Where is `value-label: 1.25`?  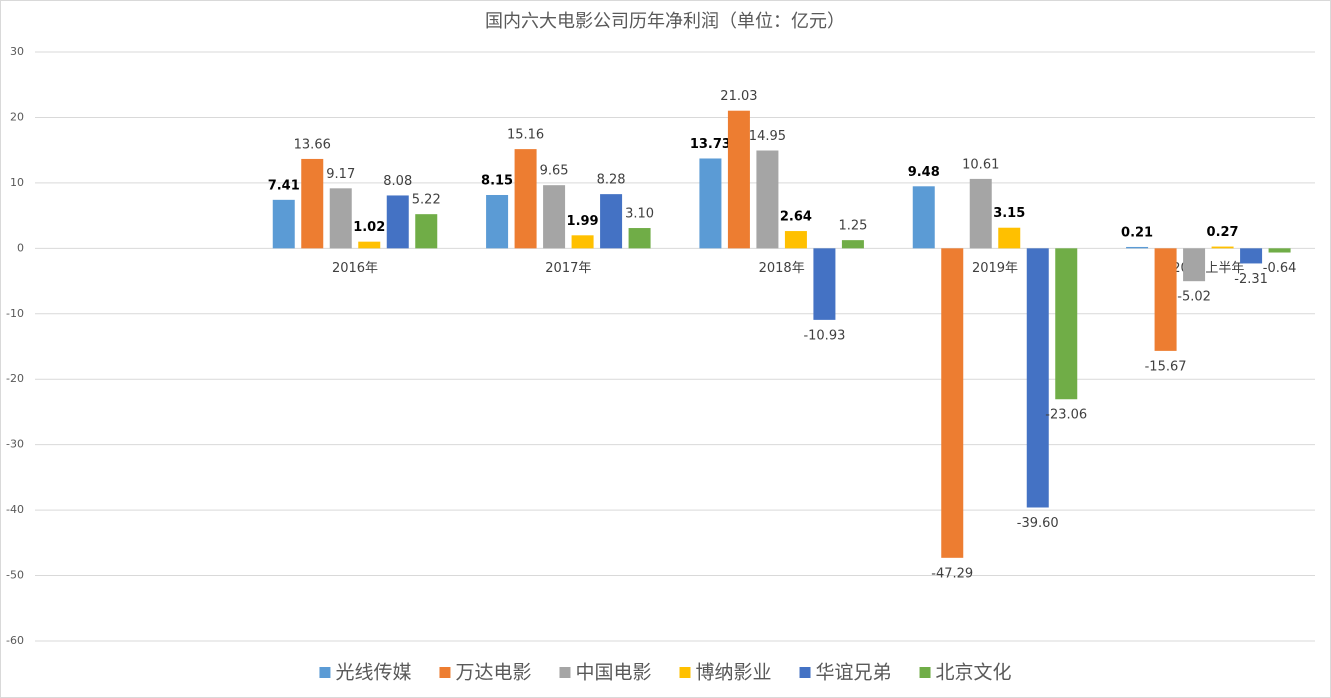 value-label: 1.25 is located at coordinates (852, 226).